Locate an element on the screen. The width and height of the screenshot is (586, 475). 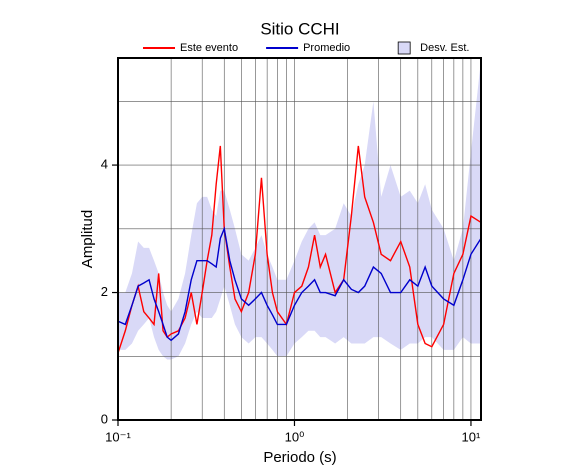
x-tick-label: 10¹ is located at coordinates (471, 436).